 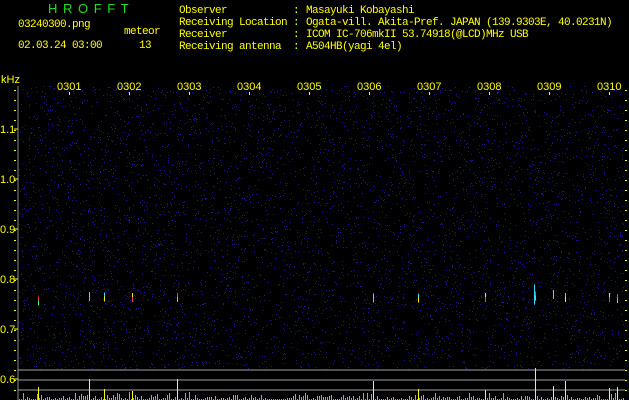 I want to click on info-label-receiver: Receiver, so click(x=203, y=35).